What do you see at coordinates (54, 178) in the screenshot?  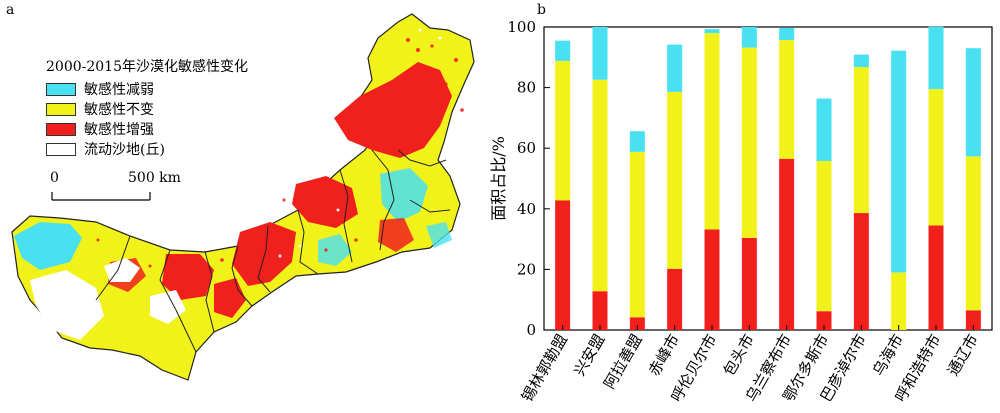 I see `scale-start-label: 0` at bounding box center [54, 178].